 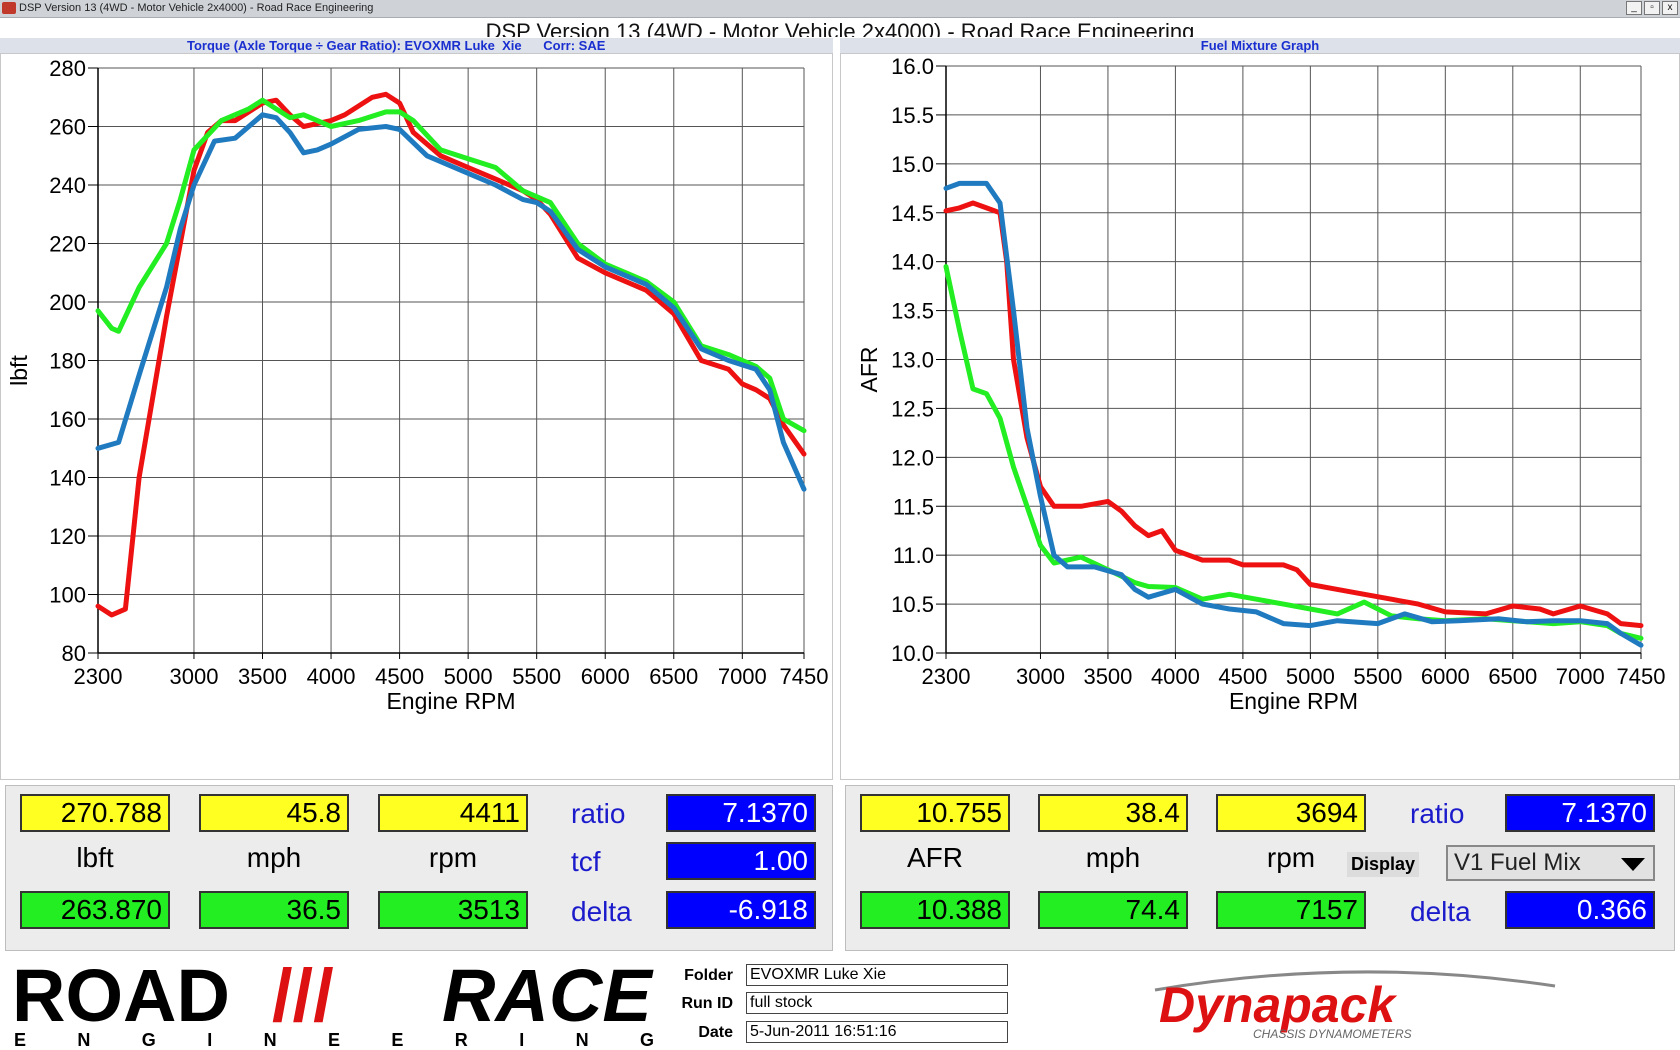 What do you see at coordinates (1580, 910) in the screenshot?
I see `delta-value-right: 0.366` at bounding box center [1580, 910].